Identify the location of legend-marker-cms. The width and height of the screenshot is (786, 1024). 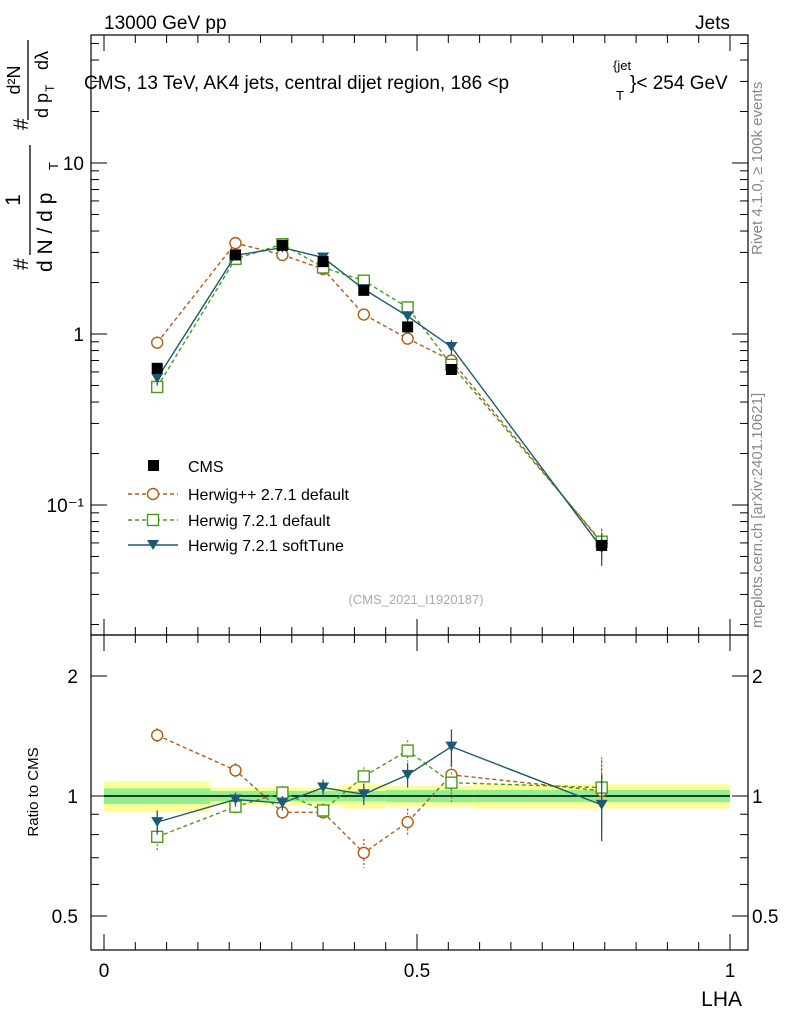
(153, 465).